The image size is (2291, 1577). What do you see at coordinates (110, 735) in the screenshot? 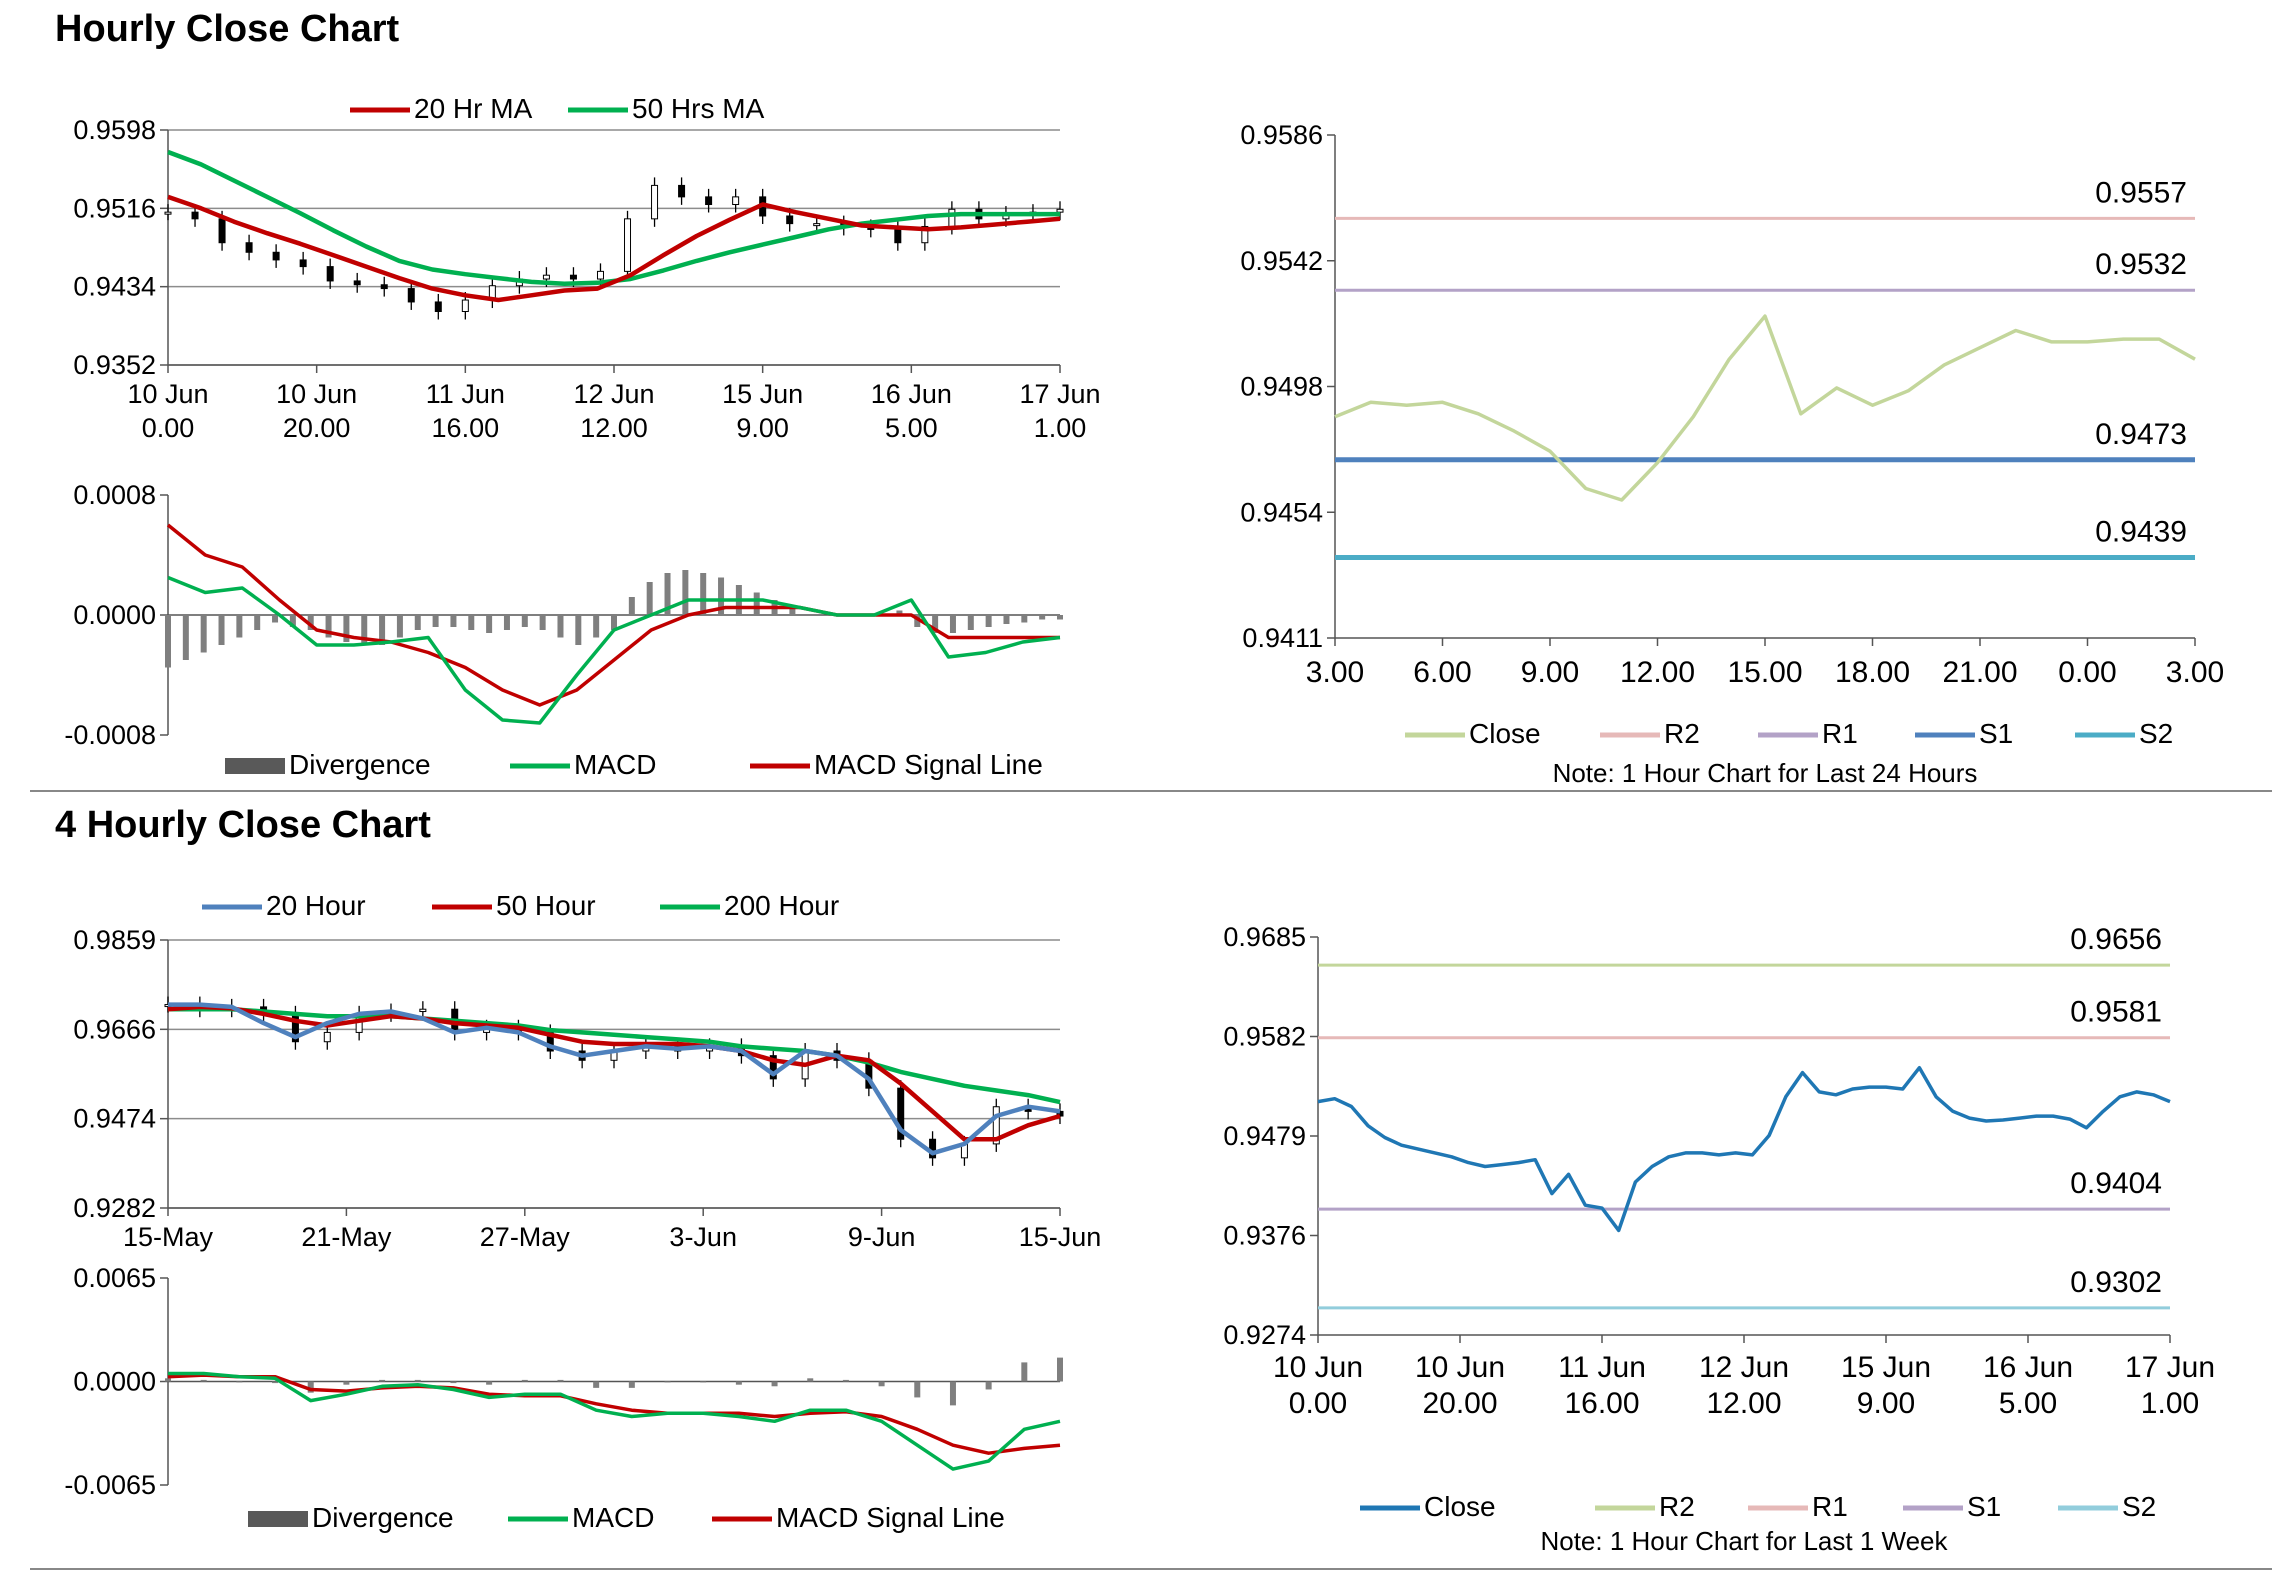
I see `c2-ytick-label: -0.0008` at bounding box center [110, 735].